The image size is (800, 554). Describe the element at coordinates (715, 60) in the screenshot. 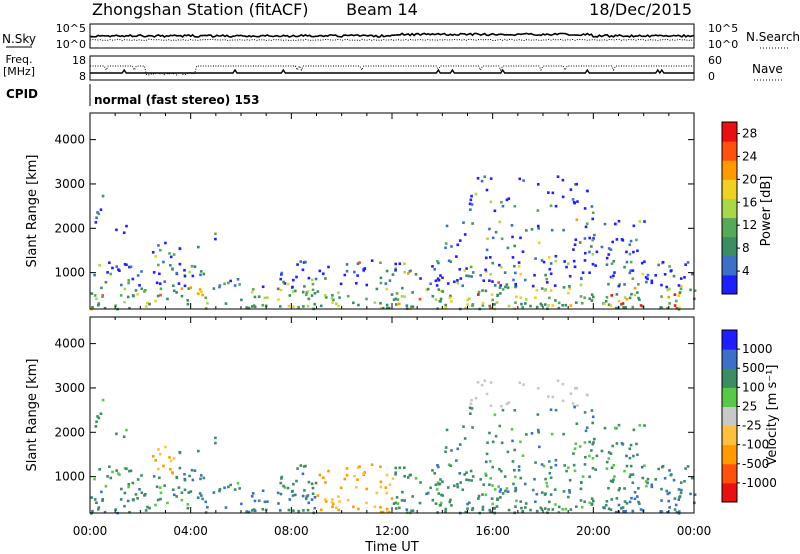

I see `nave-tick-top: 60` at that location.